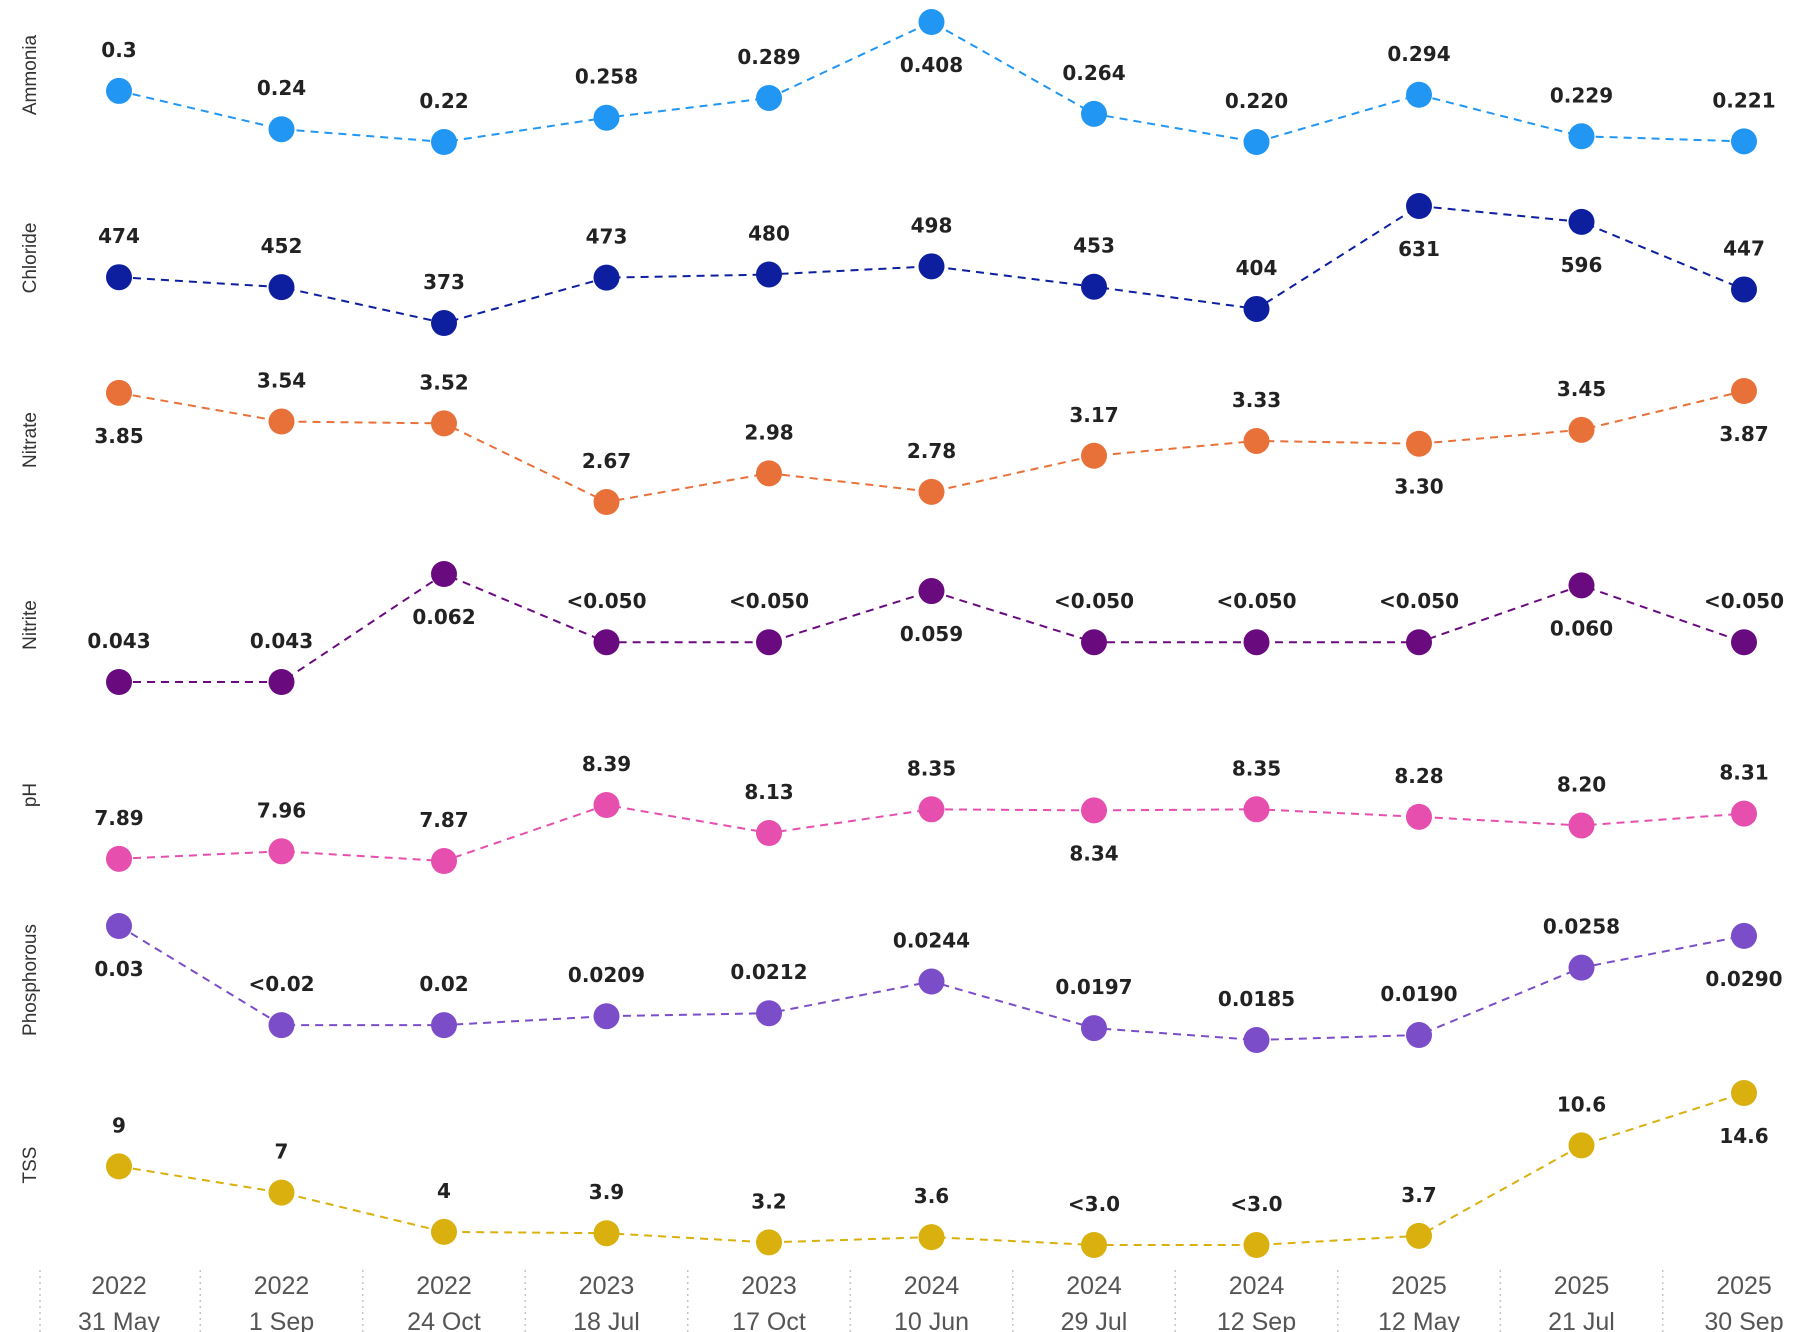 The image size is (1796, 1332). I want to click on x-tick-year: 2025, so click(1744, 1286).